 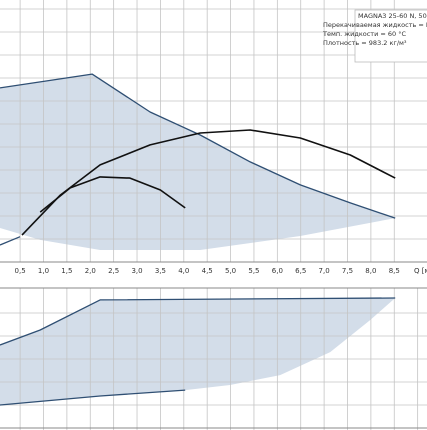 I want to click on x-tick-label: 5,0, so click(x=230, y=271).